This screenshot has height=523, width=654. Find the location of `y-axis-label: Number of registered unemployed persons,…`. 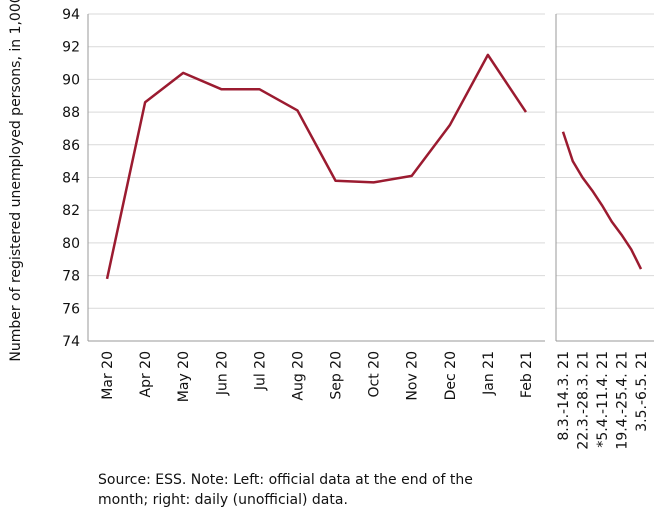

y-axis-label: Number of registered unemployed persons,… is located at coordinates (16, 181).